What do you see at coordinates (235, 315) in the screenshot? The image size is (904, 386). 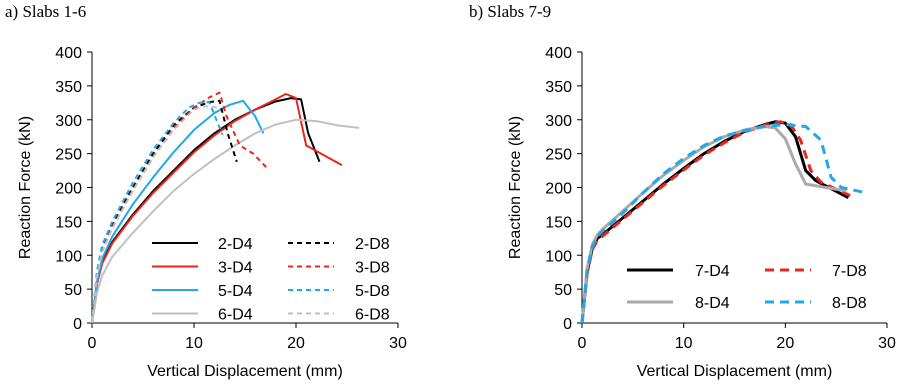 I see `legend-label-6-D4: 6-D4` at bounding box center [235, 315].